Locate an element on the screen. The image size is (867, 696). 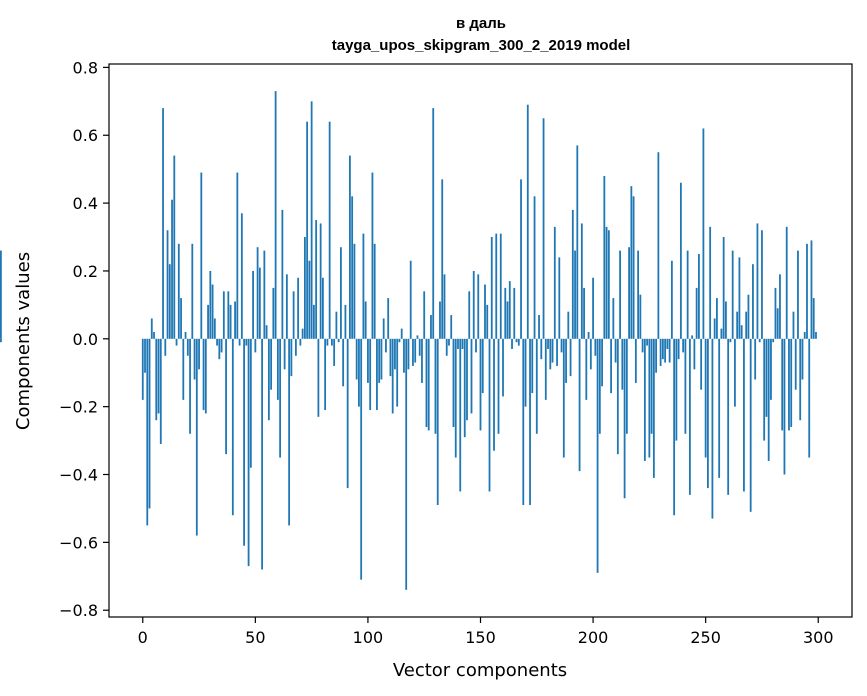
y-tick-label: 0.0 is located at coordinates (85, 339).